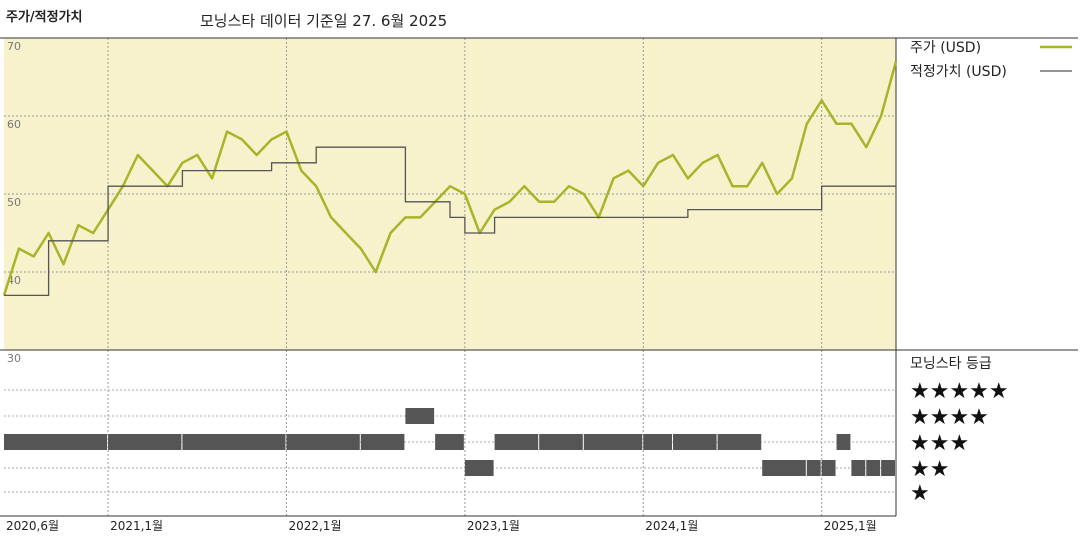 The image size is (1080, 540). Describe the element at coordinates (929, 469) in the screenshot. I see `rating-level-label: ★★` at that location.